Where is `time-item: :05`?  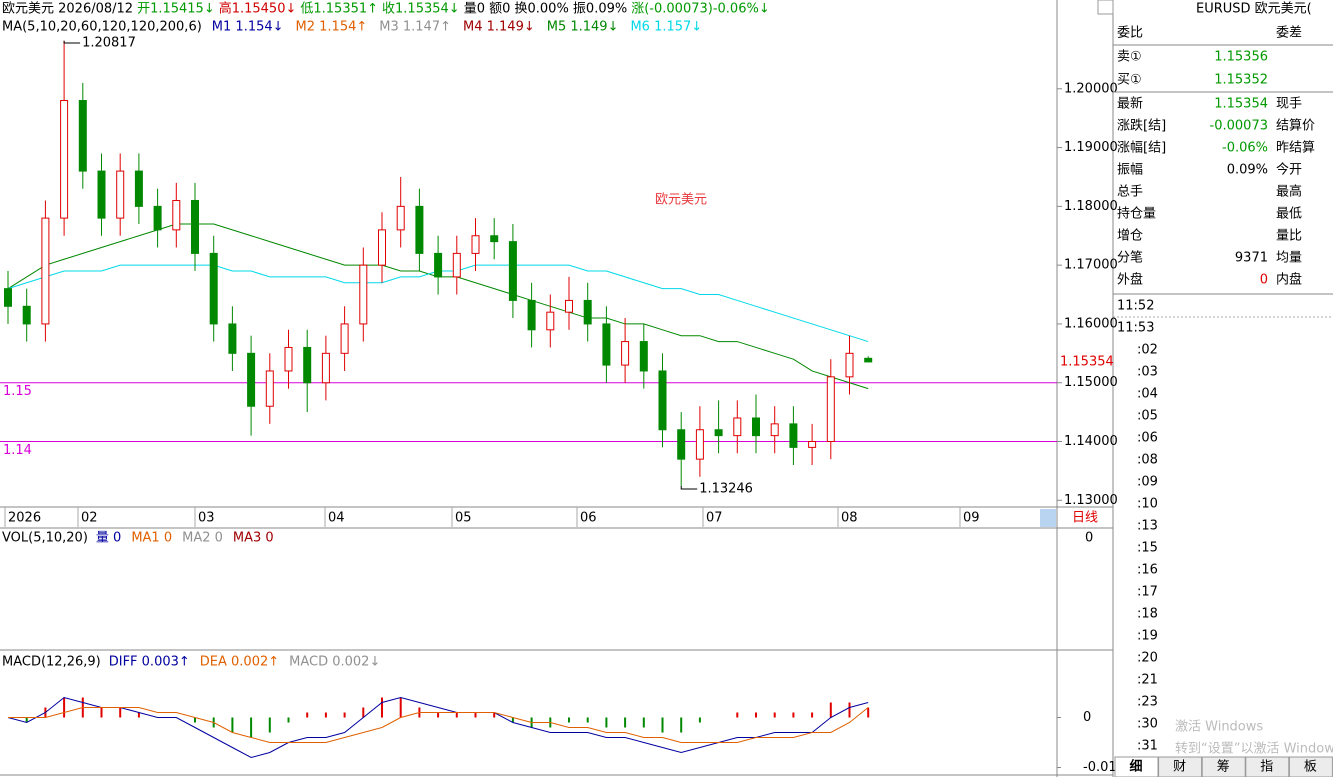 time-item: :05 is located at coordinates (1147, 416).